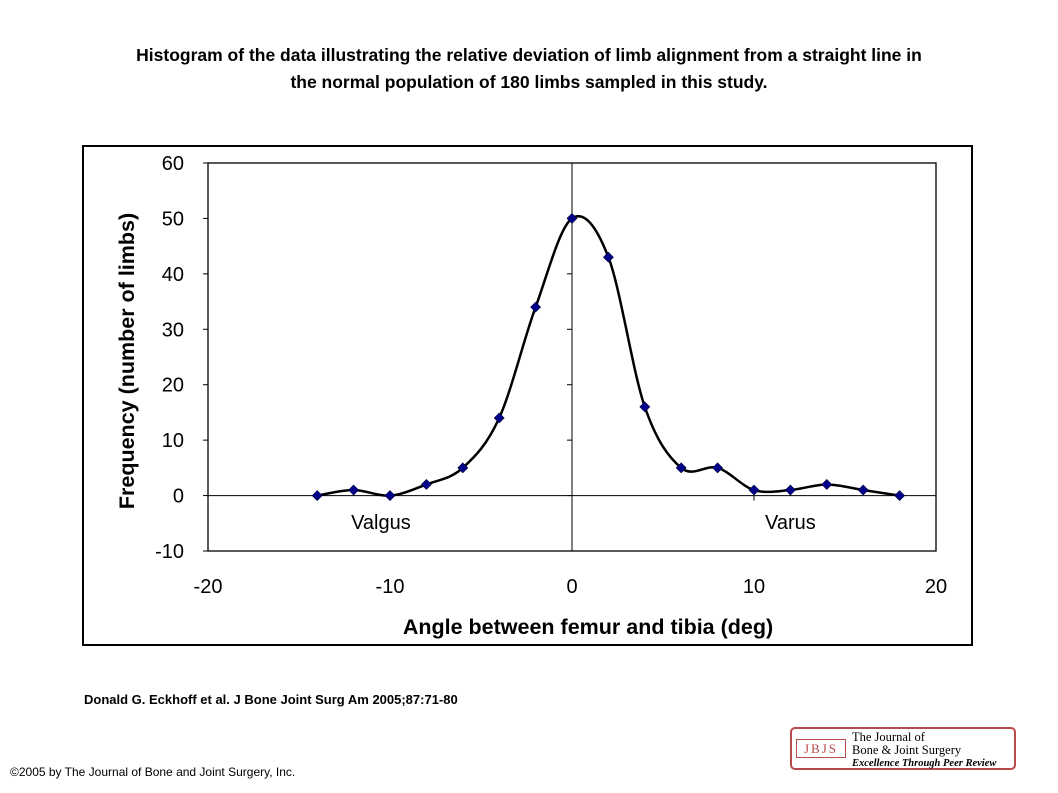  I want to click on x-tick-label: 20, so click(936, 587).